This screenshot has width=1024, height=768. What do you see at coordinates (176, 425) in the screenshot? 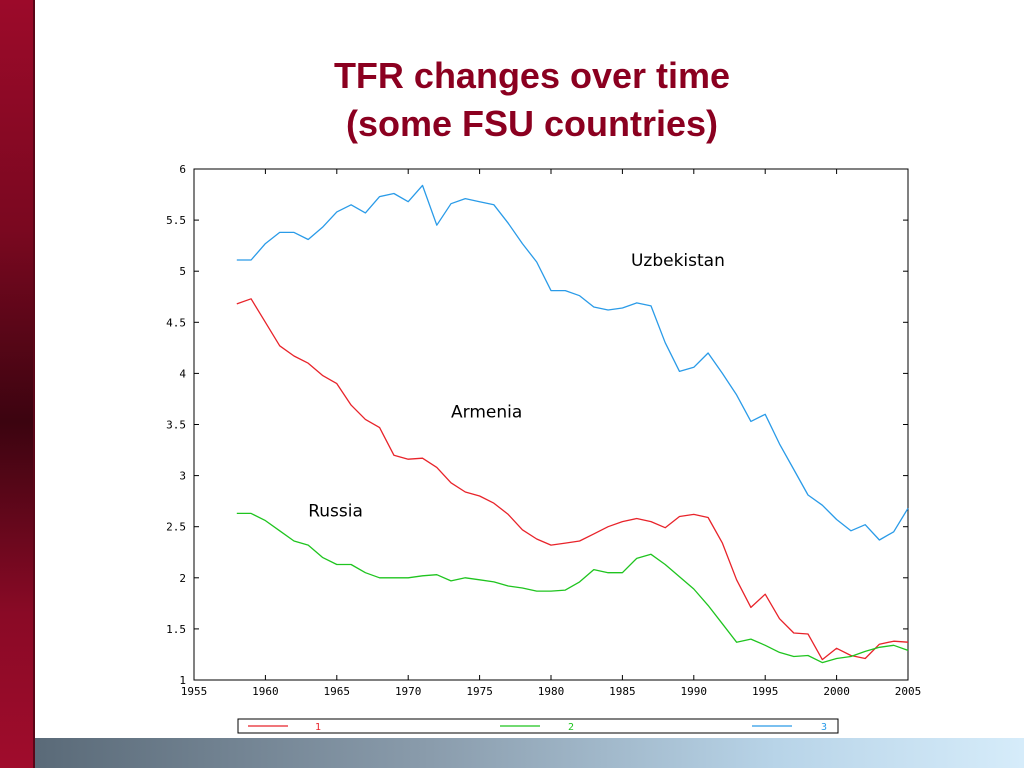
I see `y-tick-label: 3.5` at bounding box center [176, 425].